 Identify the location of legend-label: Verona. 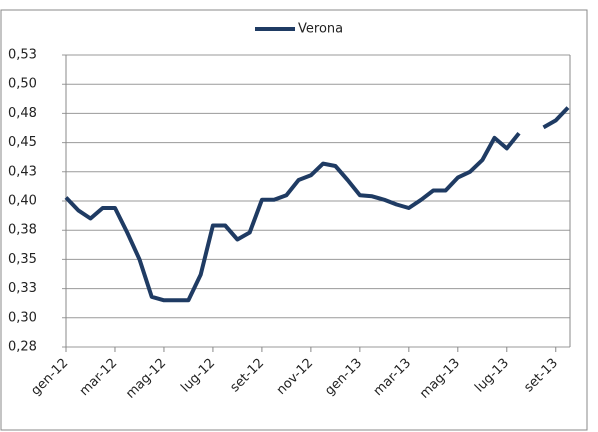
(320, 29).